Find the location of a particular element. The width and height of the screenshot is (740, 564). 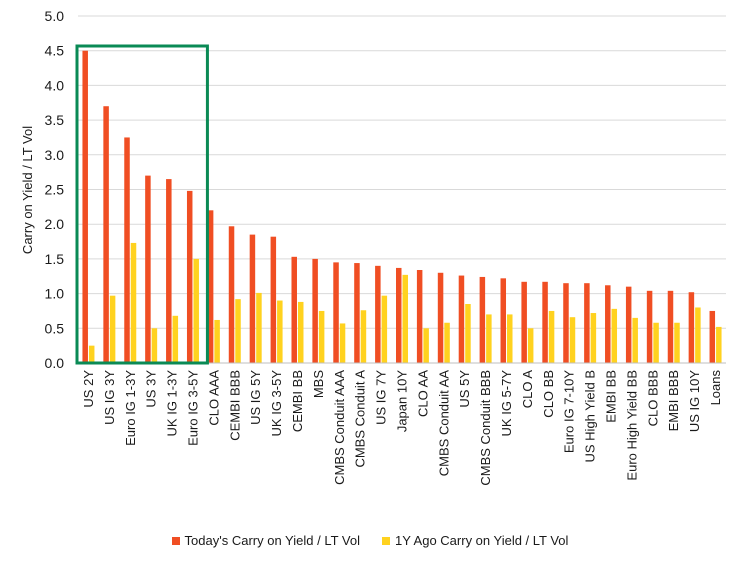

y-tick-label: 4.0 is located at coordinates (55, 85).